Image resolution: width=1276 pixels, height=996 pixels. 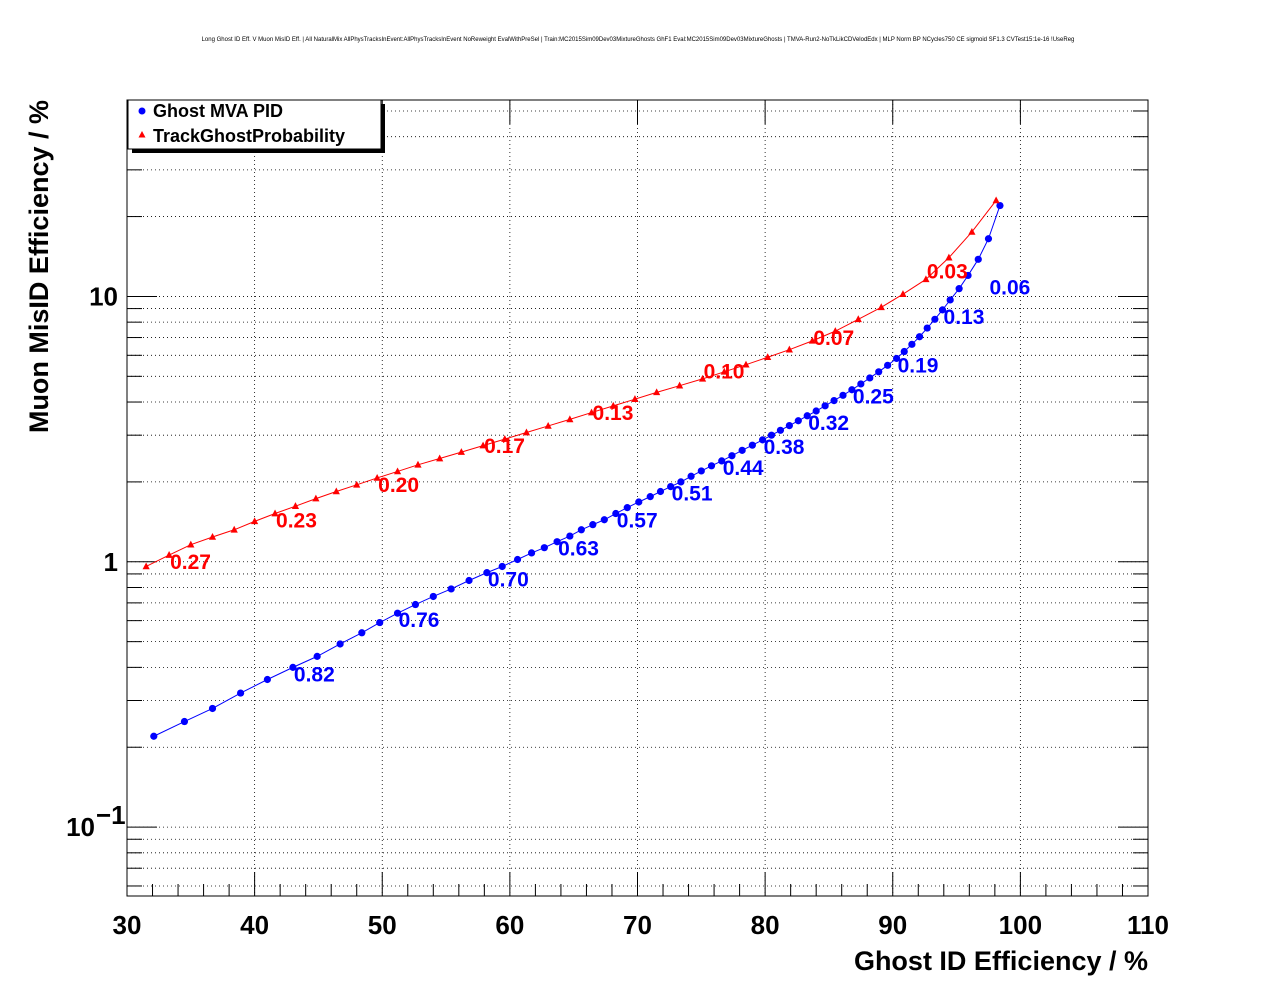 I want to click on point-label: 0.23, so click(x=296, y=521).